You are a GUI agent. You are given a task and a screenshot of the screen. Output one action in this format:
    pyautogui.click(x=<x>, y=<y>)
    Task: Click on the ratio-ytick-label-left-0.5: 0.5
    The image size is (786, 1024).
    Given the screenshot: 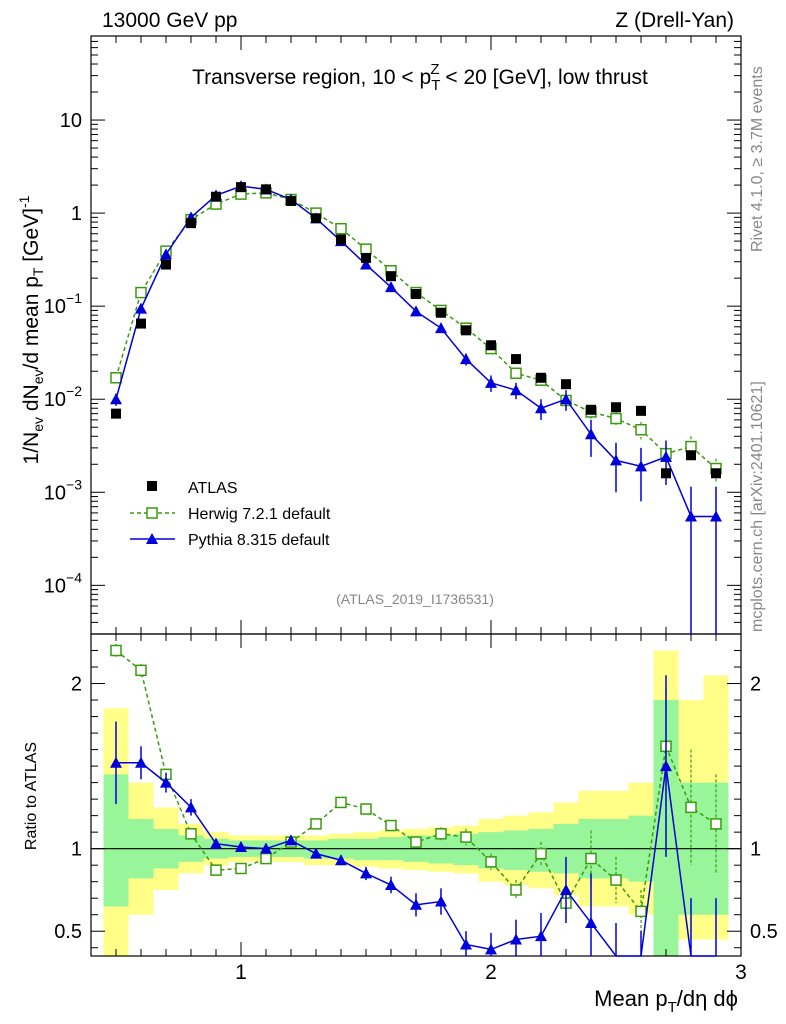 What is the action you would take?
    pyautogui.click(x=68, y=932)
    